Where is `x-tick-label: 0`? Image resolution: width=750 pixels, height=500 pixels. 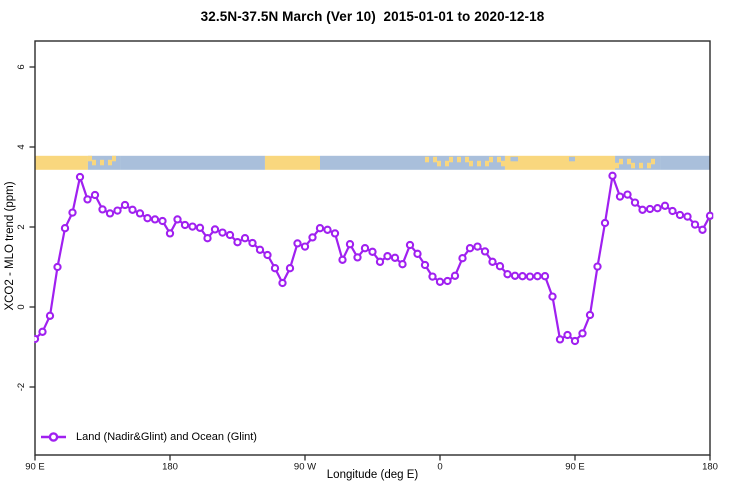
x-tick-label: 0 is located at coordinates (439, 467).